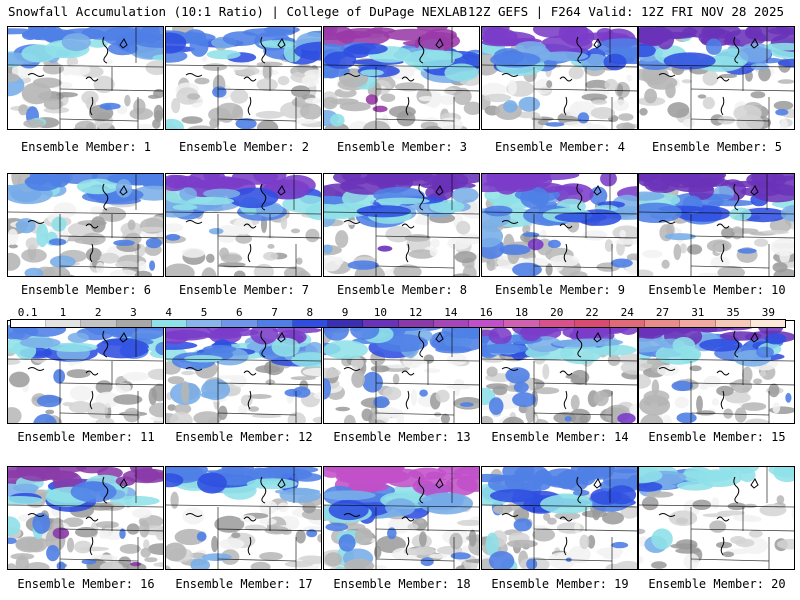  I want to click on colorbar-label: 6, so click(239, 312).